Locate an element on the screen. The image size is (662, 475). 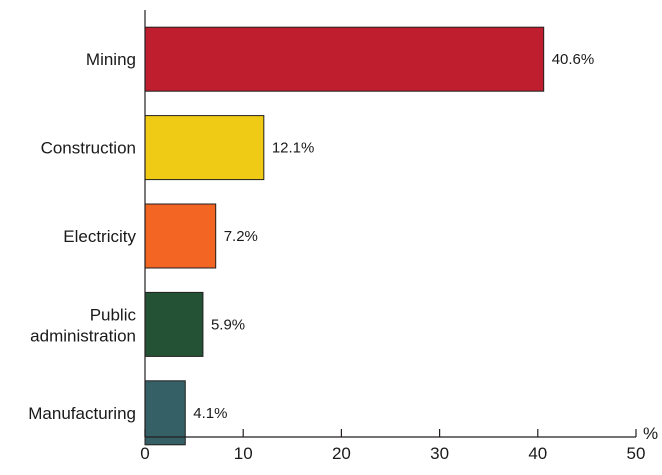
category-label-construction: Construction is located at coordinates (88, 148).